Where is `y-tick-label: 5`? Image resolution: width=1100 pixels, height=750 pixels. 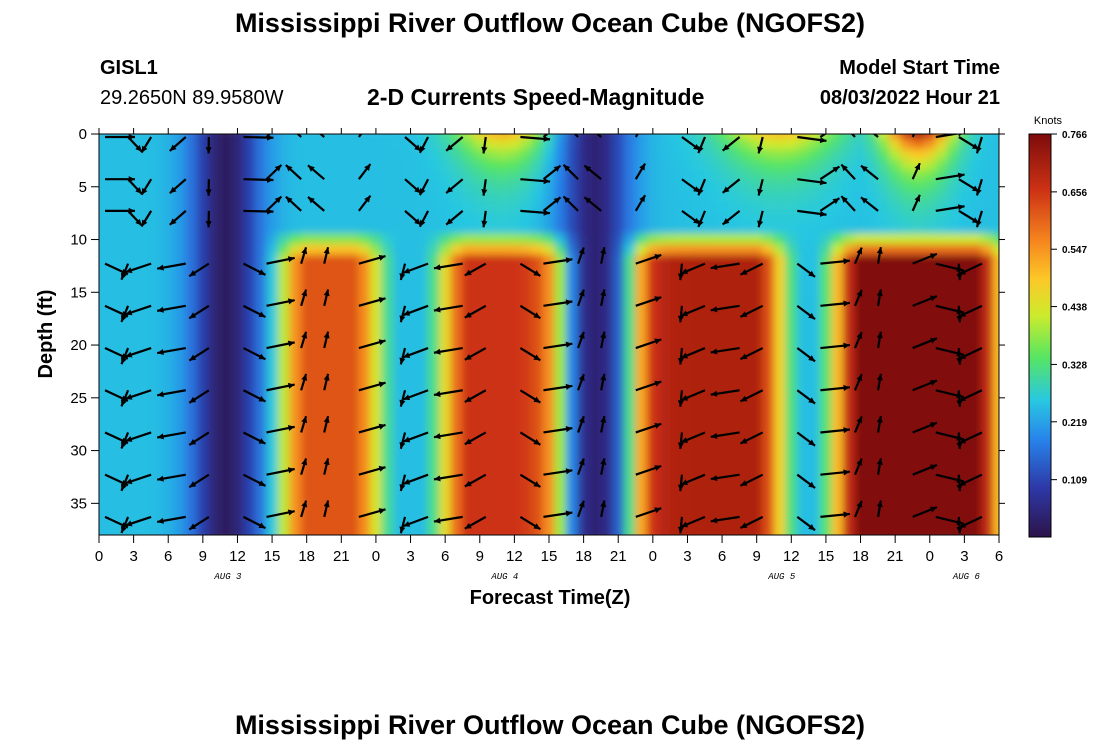 y-tick-label: 5 is located at coordinates (83, 187).